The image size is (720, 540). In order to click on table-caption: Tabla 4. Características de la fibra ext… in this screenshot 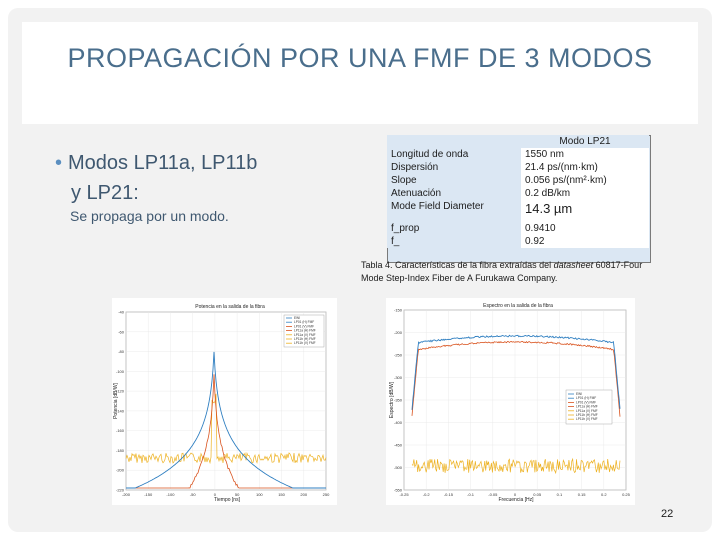, I will do `click(511, 272)`.